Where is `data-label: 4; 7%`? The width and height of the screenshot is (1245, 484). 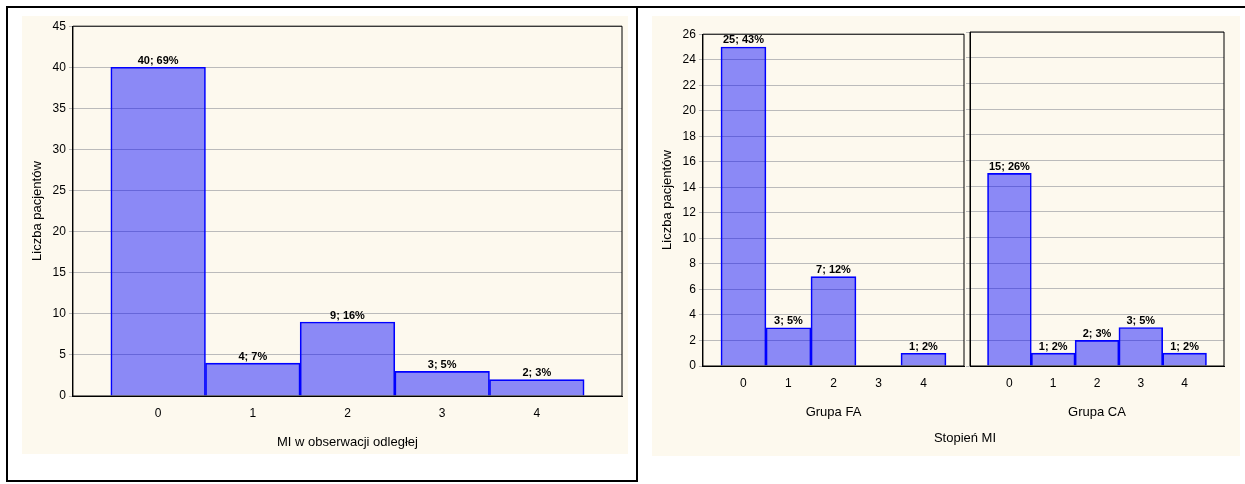 data-label: 4; 7% is located at coordinates (253, 355).